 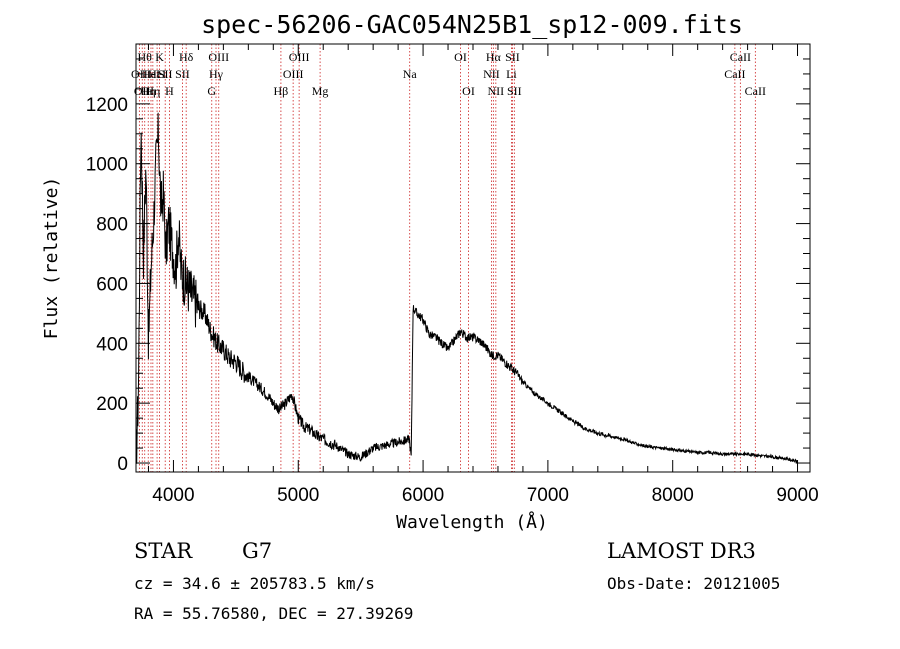 What do you see at coordinates (151, 74) in the screenshot?
I see `line-label-4: HeI` at bounding box center [151, 74].